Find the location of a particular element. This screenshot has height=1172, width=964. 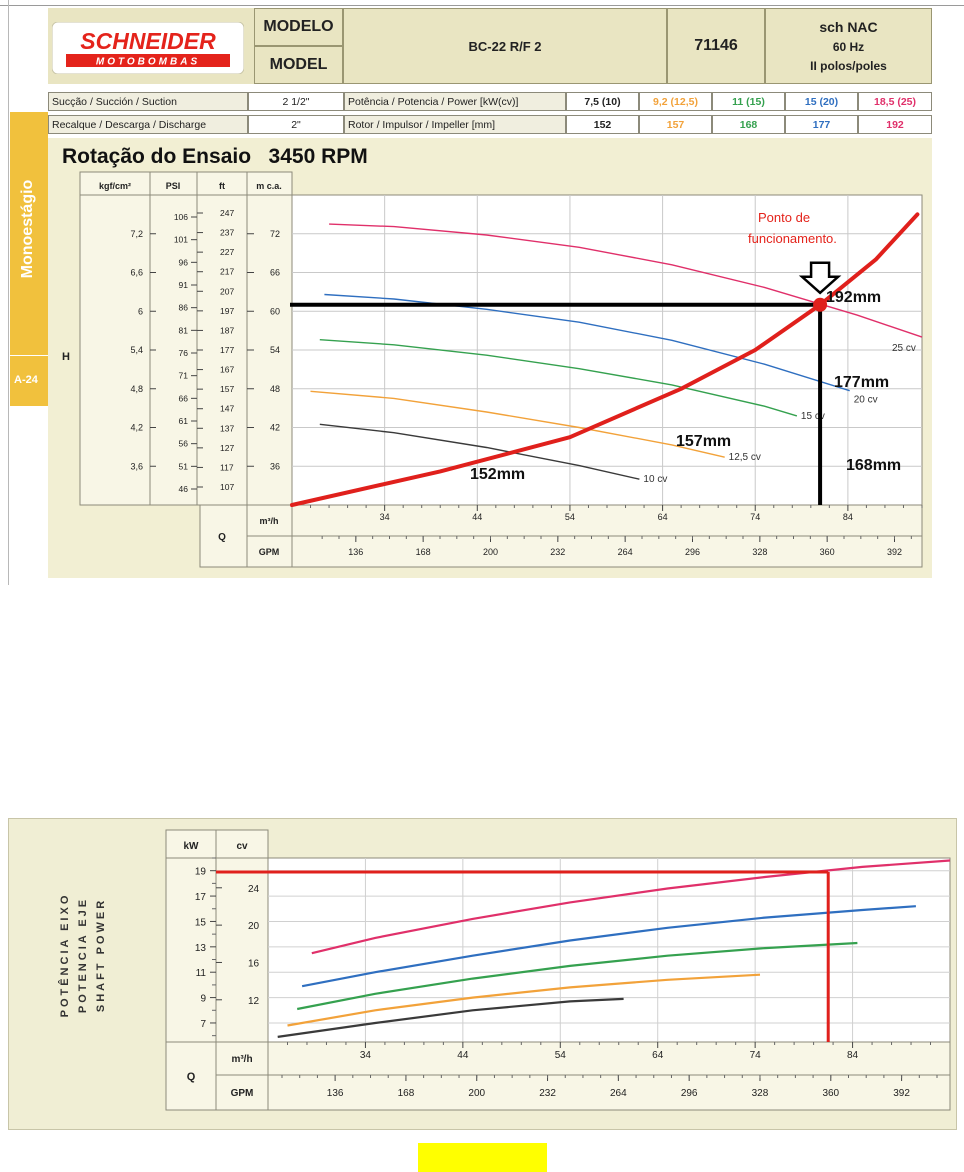

power-value: 11 (15) is located at coordinates (748, 101).